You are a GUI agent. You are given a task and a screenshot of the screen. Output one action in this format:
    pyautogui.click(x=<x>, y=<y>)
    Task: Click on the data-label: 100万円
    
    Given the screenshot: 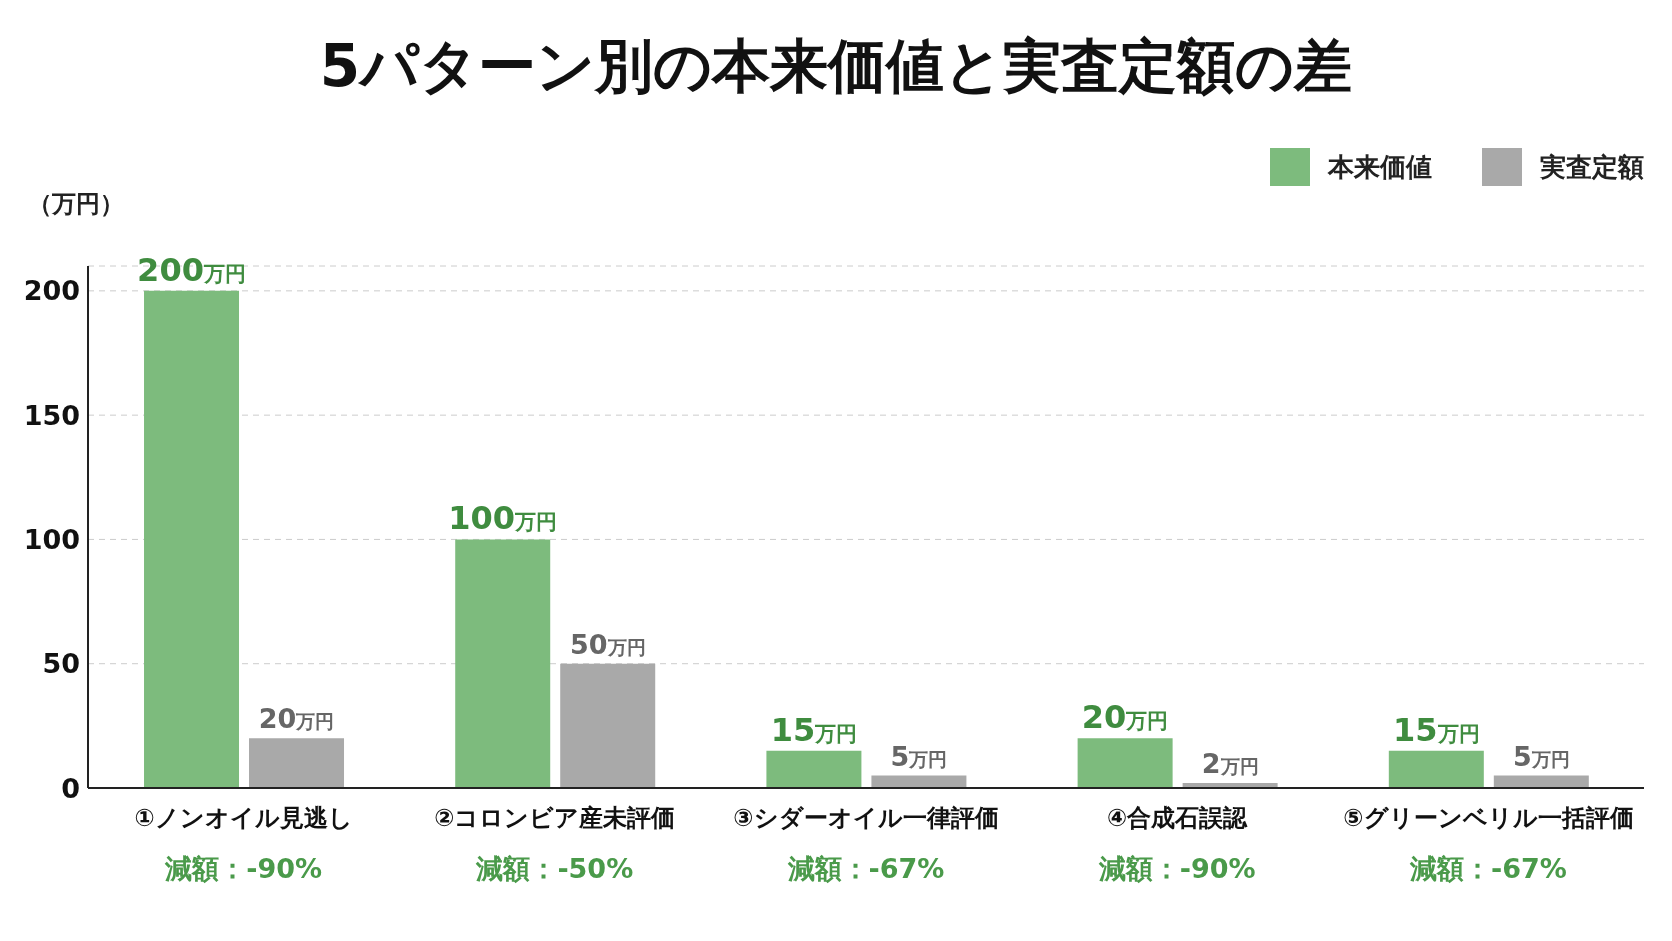 What is the action you would take?
    pyautogui.click(x=503, y=518)
    